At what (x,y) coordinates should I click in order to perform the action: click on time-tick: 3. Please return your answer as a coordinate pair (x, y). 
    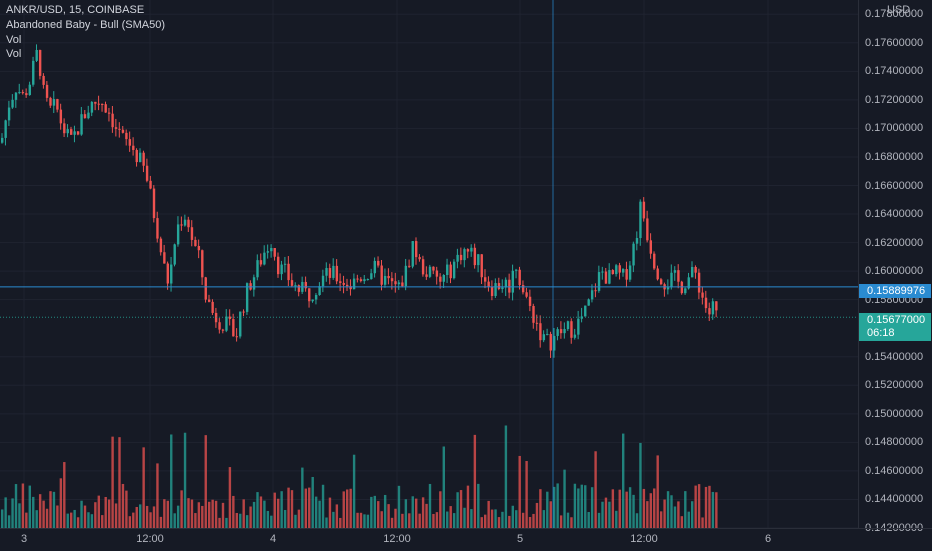
    Looking at the image, I should click on (24, 539).